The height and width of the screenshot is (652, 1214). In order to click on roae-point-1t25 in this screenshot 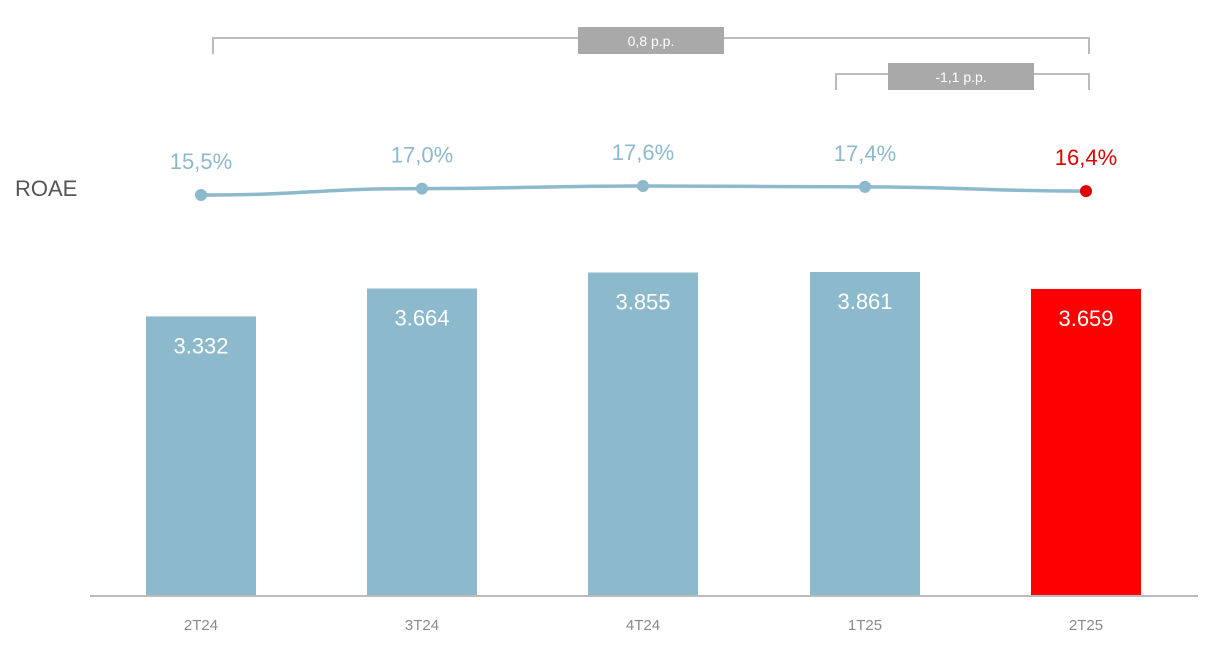, I will do `click(865, 186)`.